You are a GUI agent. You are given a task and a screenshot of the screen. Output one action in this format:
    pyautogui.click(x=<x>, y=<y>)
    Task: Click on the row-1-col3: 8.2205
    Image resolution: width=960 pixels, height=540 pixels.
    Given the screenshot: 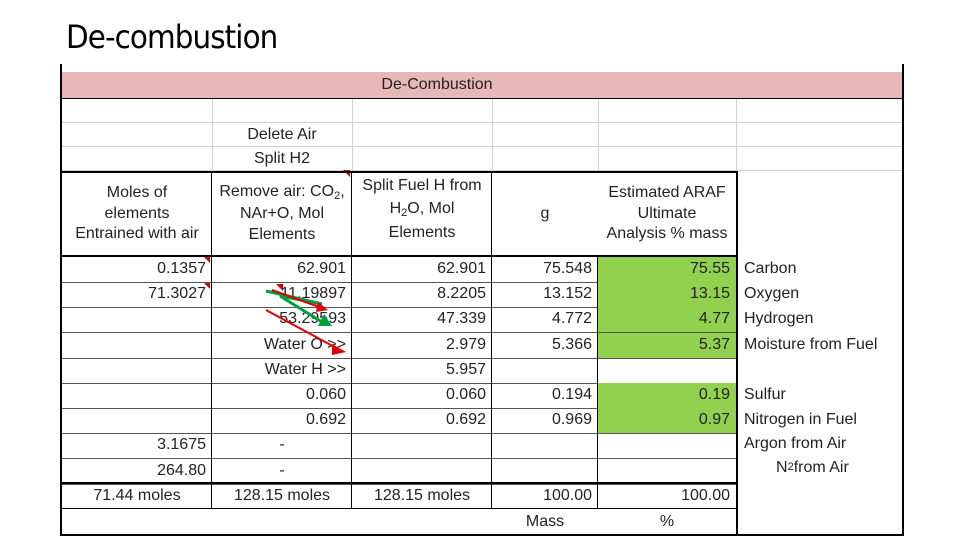 What is the action you would take?
    pyautogui.click(x=461, y=294)
    